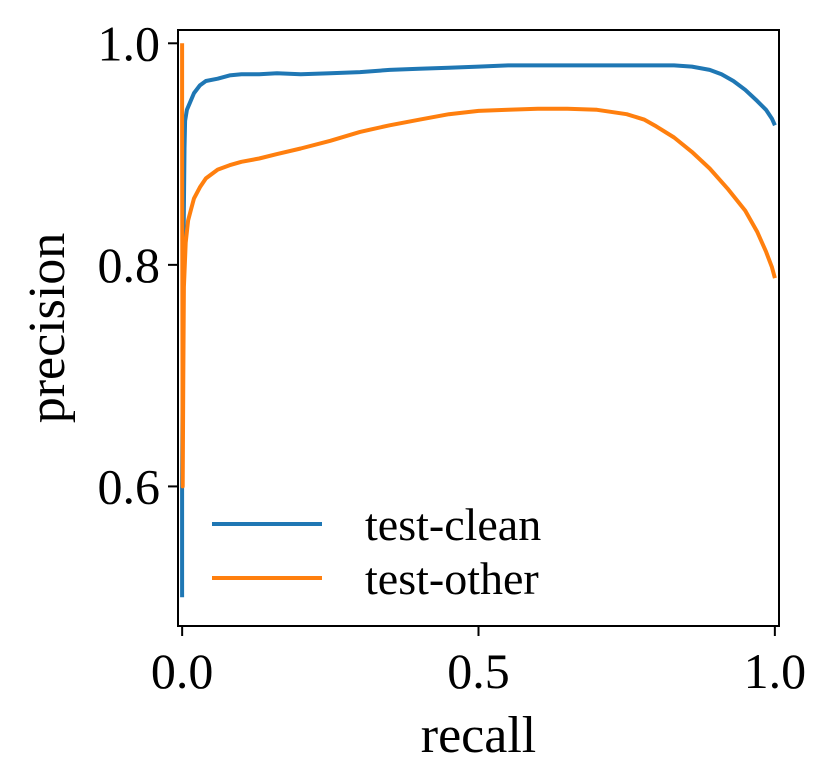 The height and width of the screenshot is (784, 830). What do you see at coordinates (478, 735) in the screenshot?
I see `x-axis-label: recall` at bounding box center [478, 735].